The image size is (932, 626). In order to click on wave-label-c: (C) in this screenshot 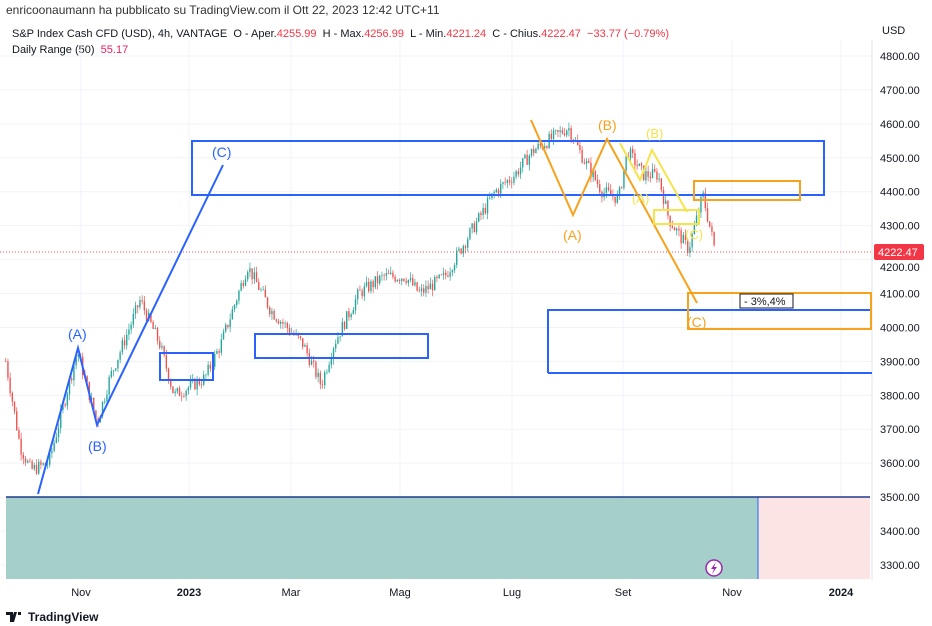, I will do `click(694, 234)`.